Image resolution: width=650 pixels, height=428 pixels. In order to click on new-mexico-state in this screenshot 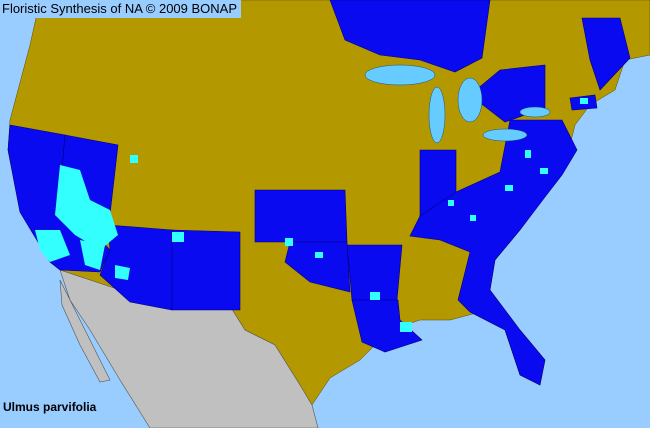, I will do `click(206, 270)`.